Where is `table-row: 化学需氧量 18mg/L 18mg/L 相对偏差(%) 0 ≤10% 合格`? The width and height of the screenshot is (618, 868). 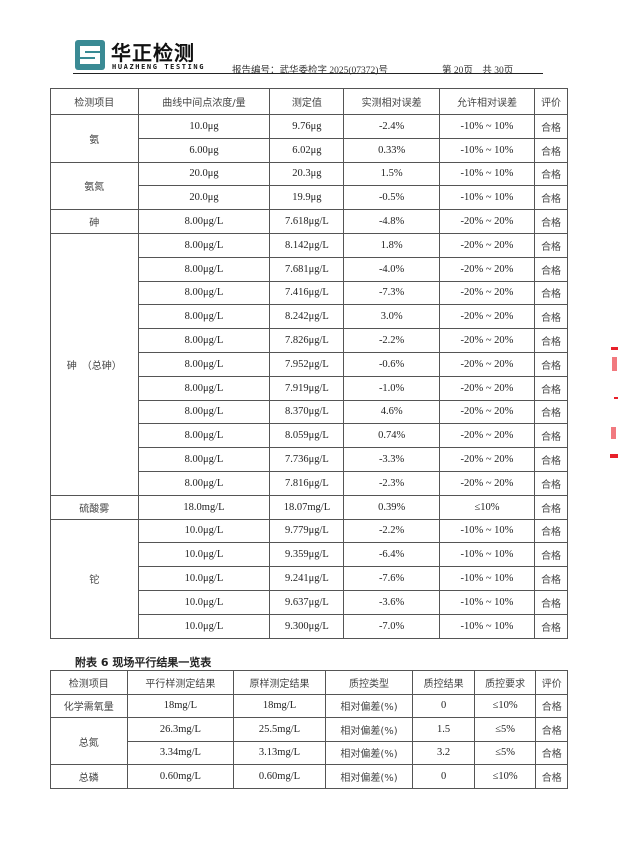
table-row: 化学需氧量 18mg/L 18mg/L 相对偏差(%) 0 ≤10% 合格 is located at coordinates (309, 705).